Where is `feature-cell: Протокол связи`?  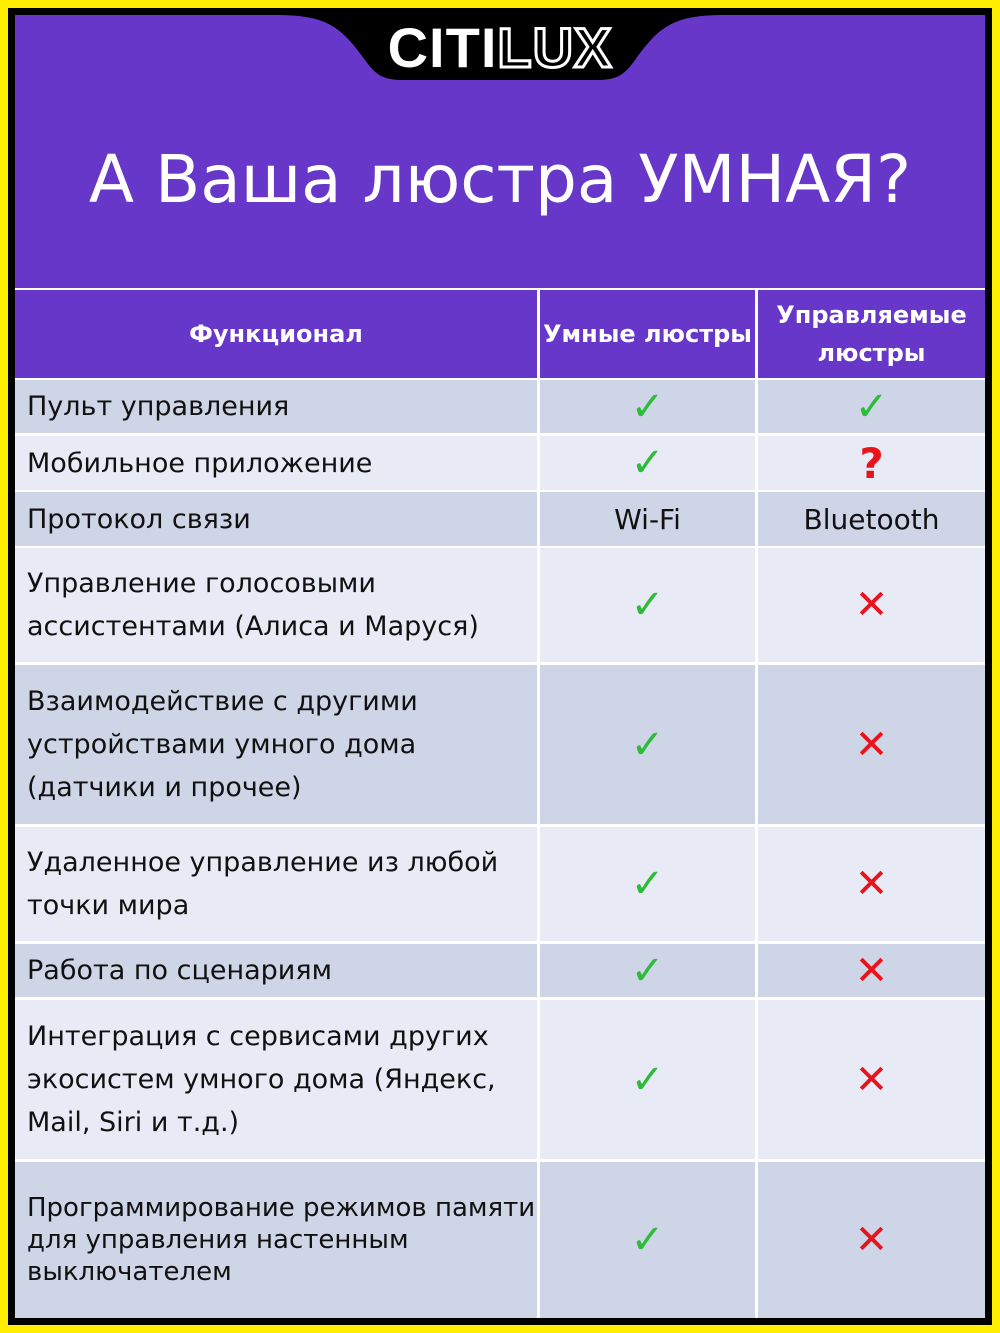
feature-cell: Протокол связи is located at coordinates (276, 519).